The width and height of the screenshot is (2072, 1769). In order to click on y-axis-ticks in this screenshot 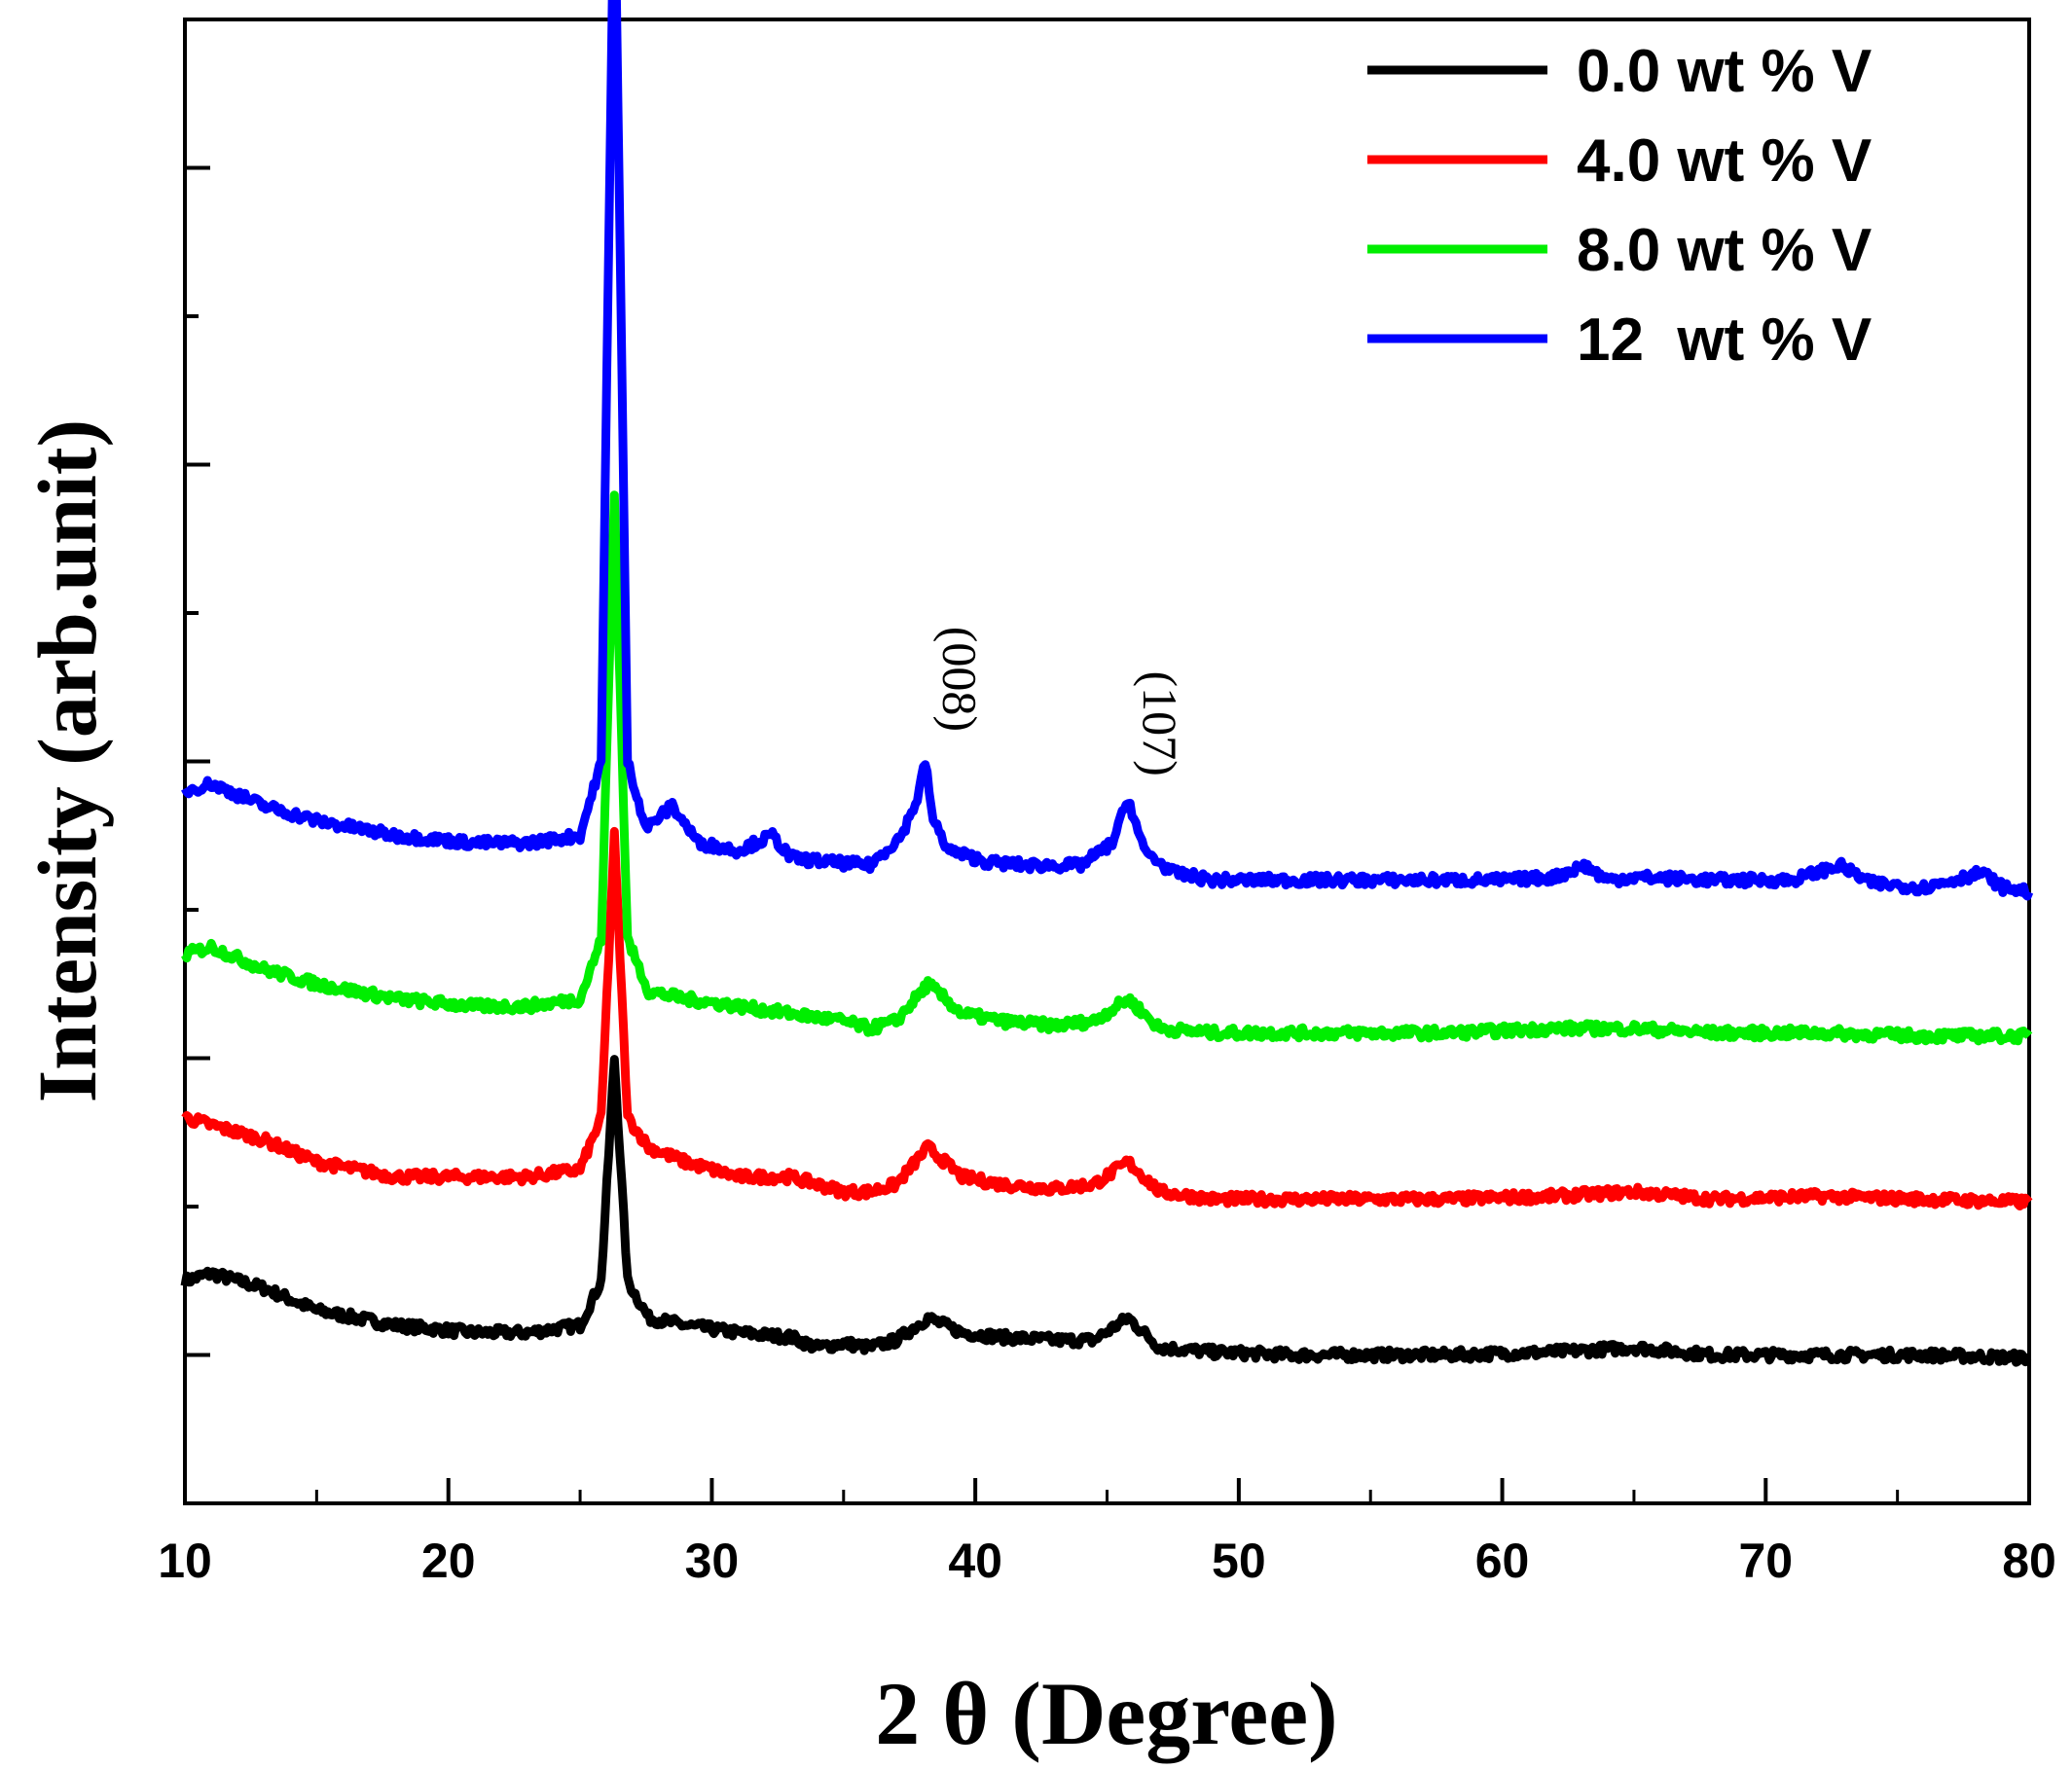, I will do `click(197, 761)`.